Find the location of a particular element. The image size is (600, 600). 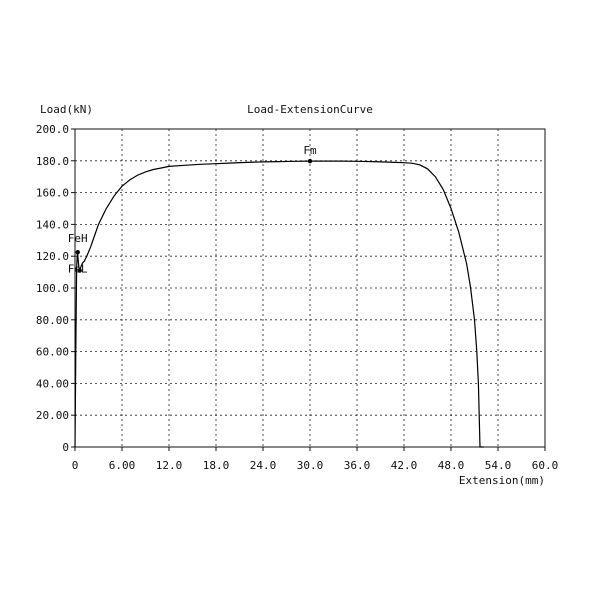

annotation-label-feh: FeH is located at coordinates (78, 238).